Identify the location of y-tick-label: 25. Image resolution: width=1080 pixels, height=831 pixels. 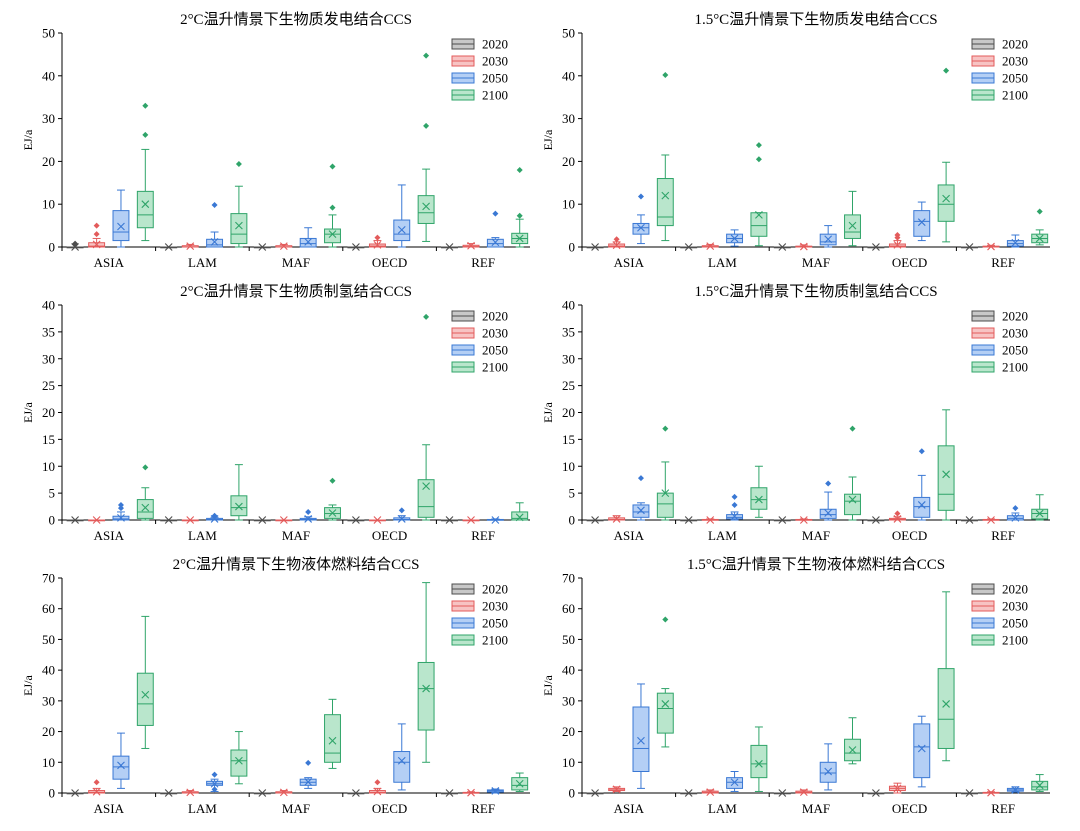
(48, 385).